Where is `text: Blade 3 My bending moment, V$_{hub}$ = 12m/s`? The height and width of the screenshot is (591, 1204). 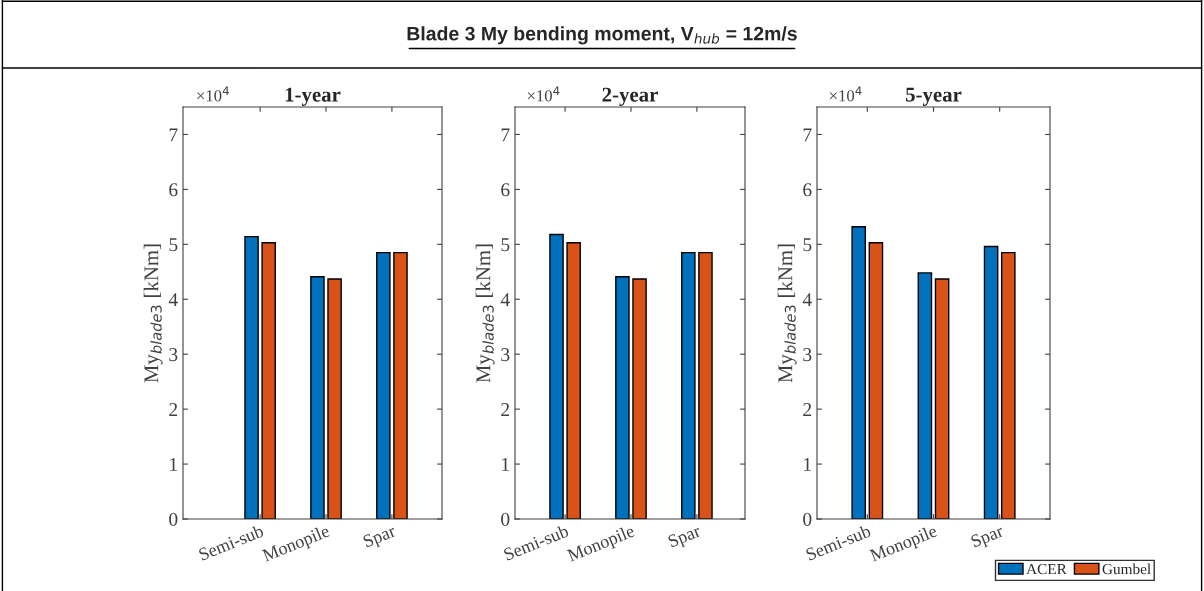 text: Blade 3 My bending moment, V$_{hub}$ = 12m/s is located at coordinates (602, 35).